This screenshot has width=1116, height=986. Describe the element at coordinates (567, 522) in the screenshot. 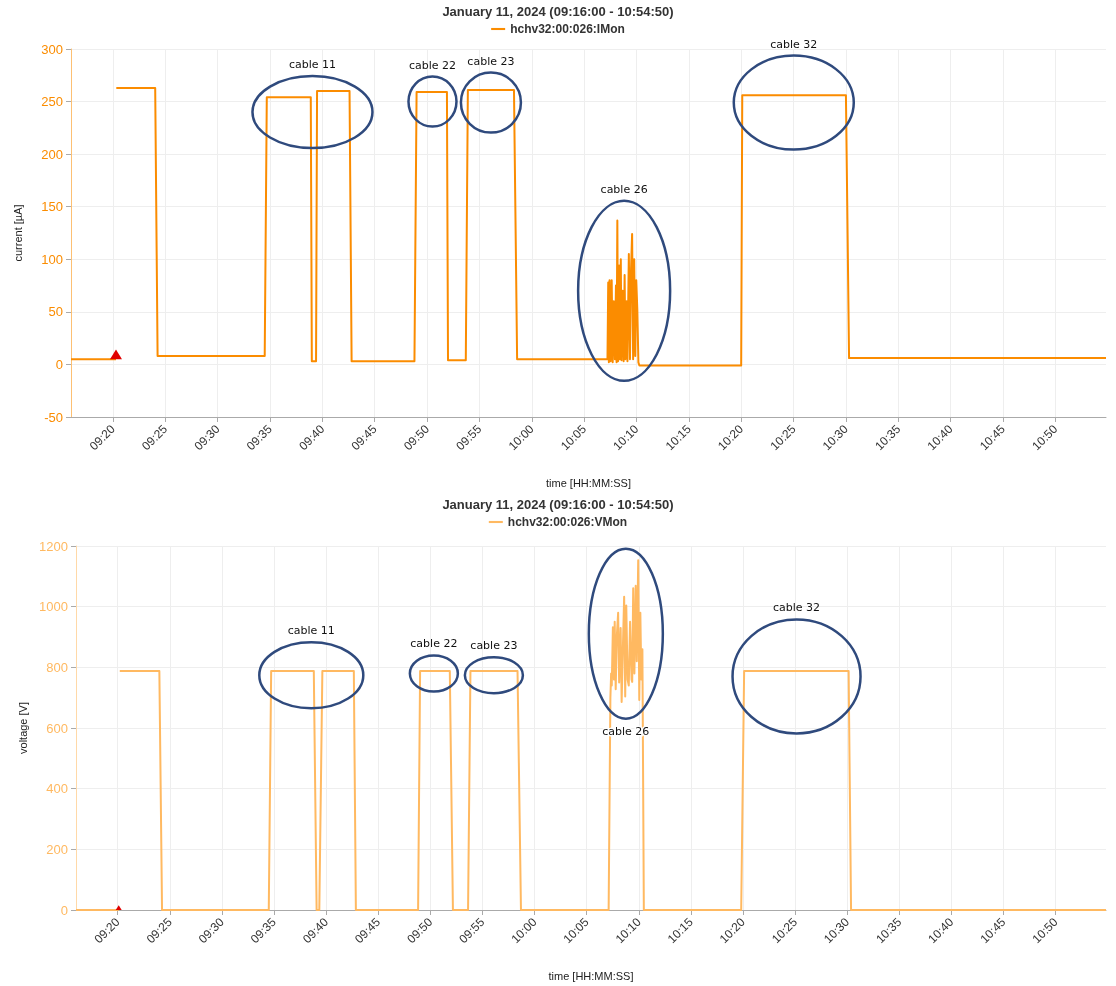

I see `legend-label: hchv32:00:026:VMon` at that location.